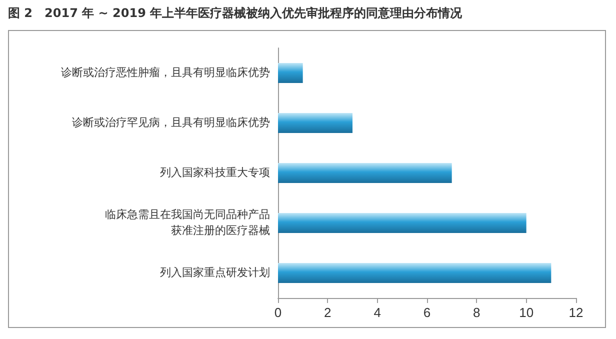 Image resolution: width=616 pixels, height=339 pixels. I want to click on x-tick-label: 0, so click(278, 312).